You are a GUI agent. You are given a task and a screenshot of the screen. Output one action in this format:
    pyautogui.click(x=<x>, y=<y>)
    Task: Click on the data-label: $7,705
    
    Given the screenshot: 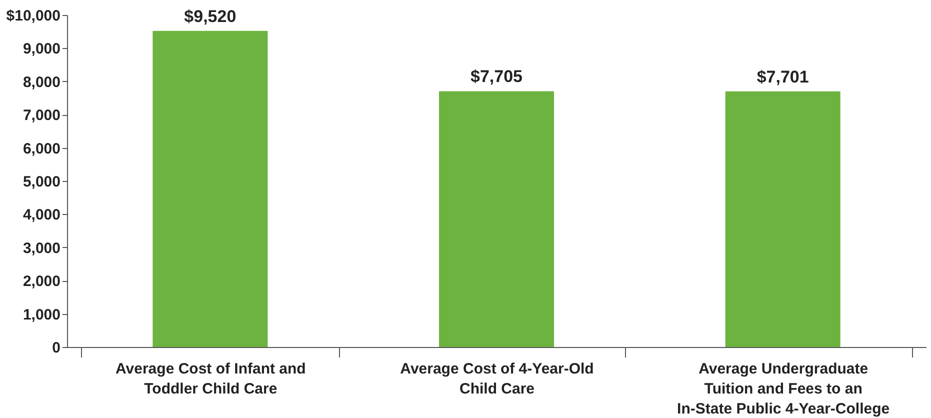 What is the action you would take?
    pyautogui.click(x=496, y=76)
    